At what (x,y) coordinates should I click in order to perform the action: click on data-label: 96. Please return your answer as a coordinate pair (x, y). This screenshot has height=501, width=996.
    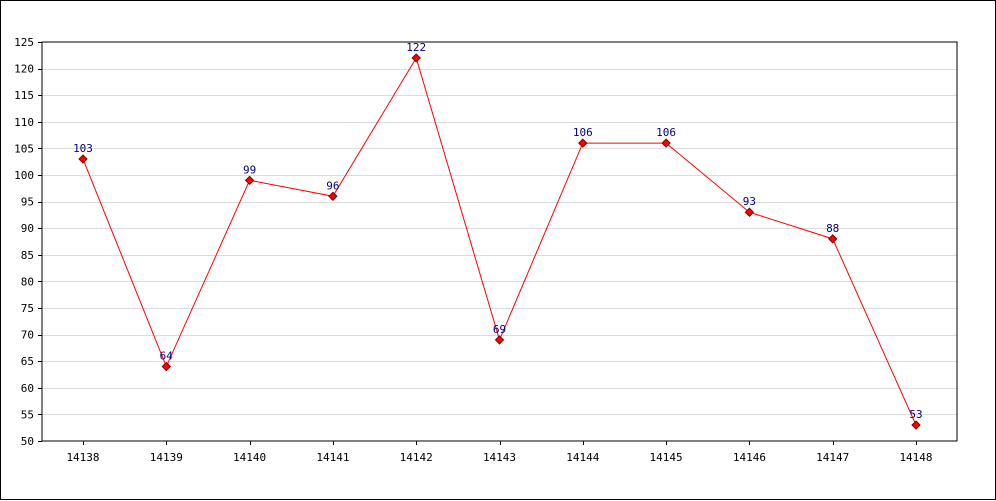
    Looking at the image, I should click on (332, 185).